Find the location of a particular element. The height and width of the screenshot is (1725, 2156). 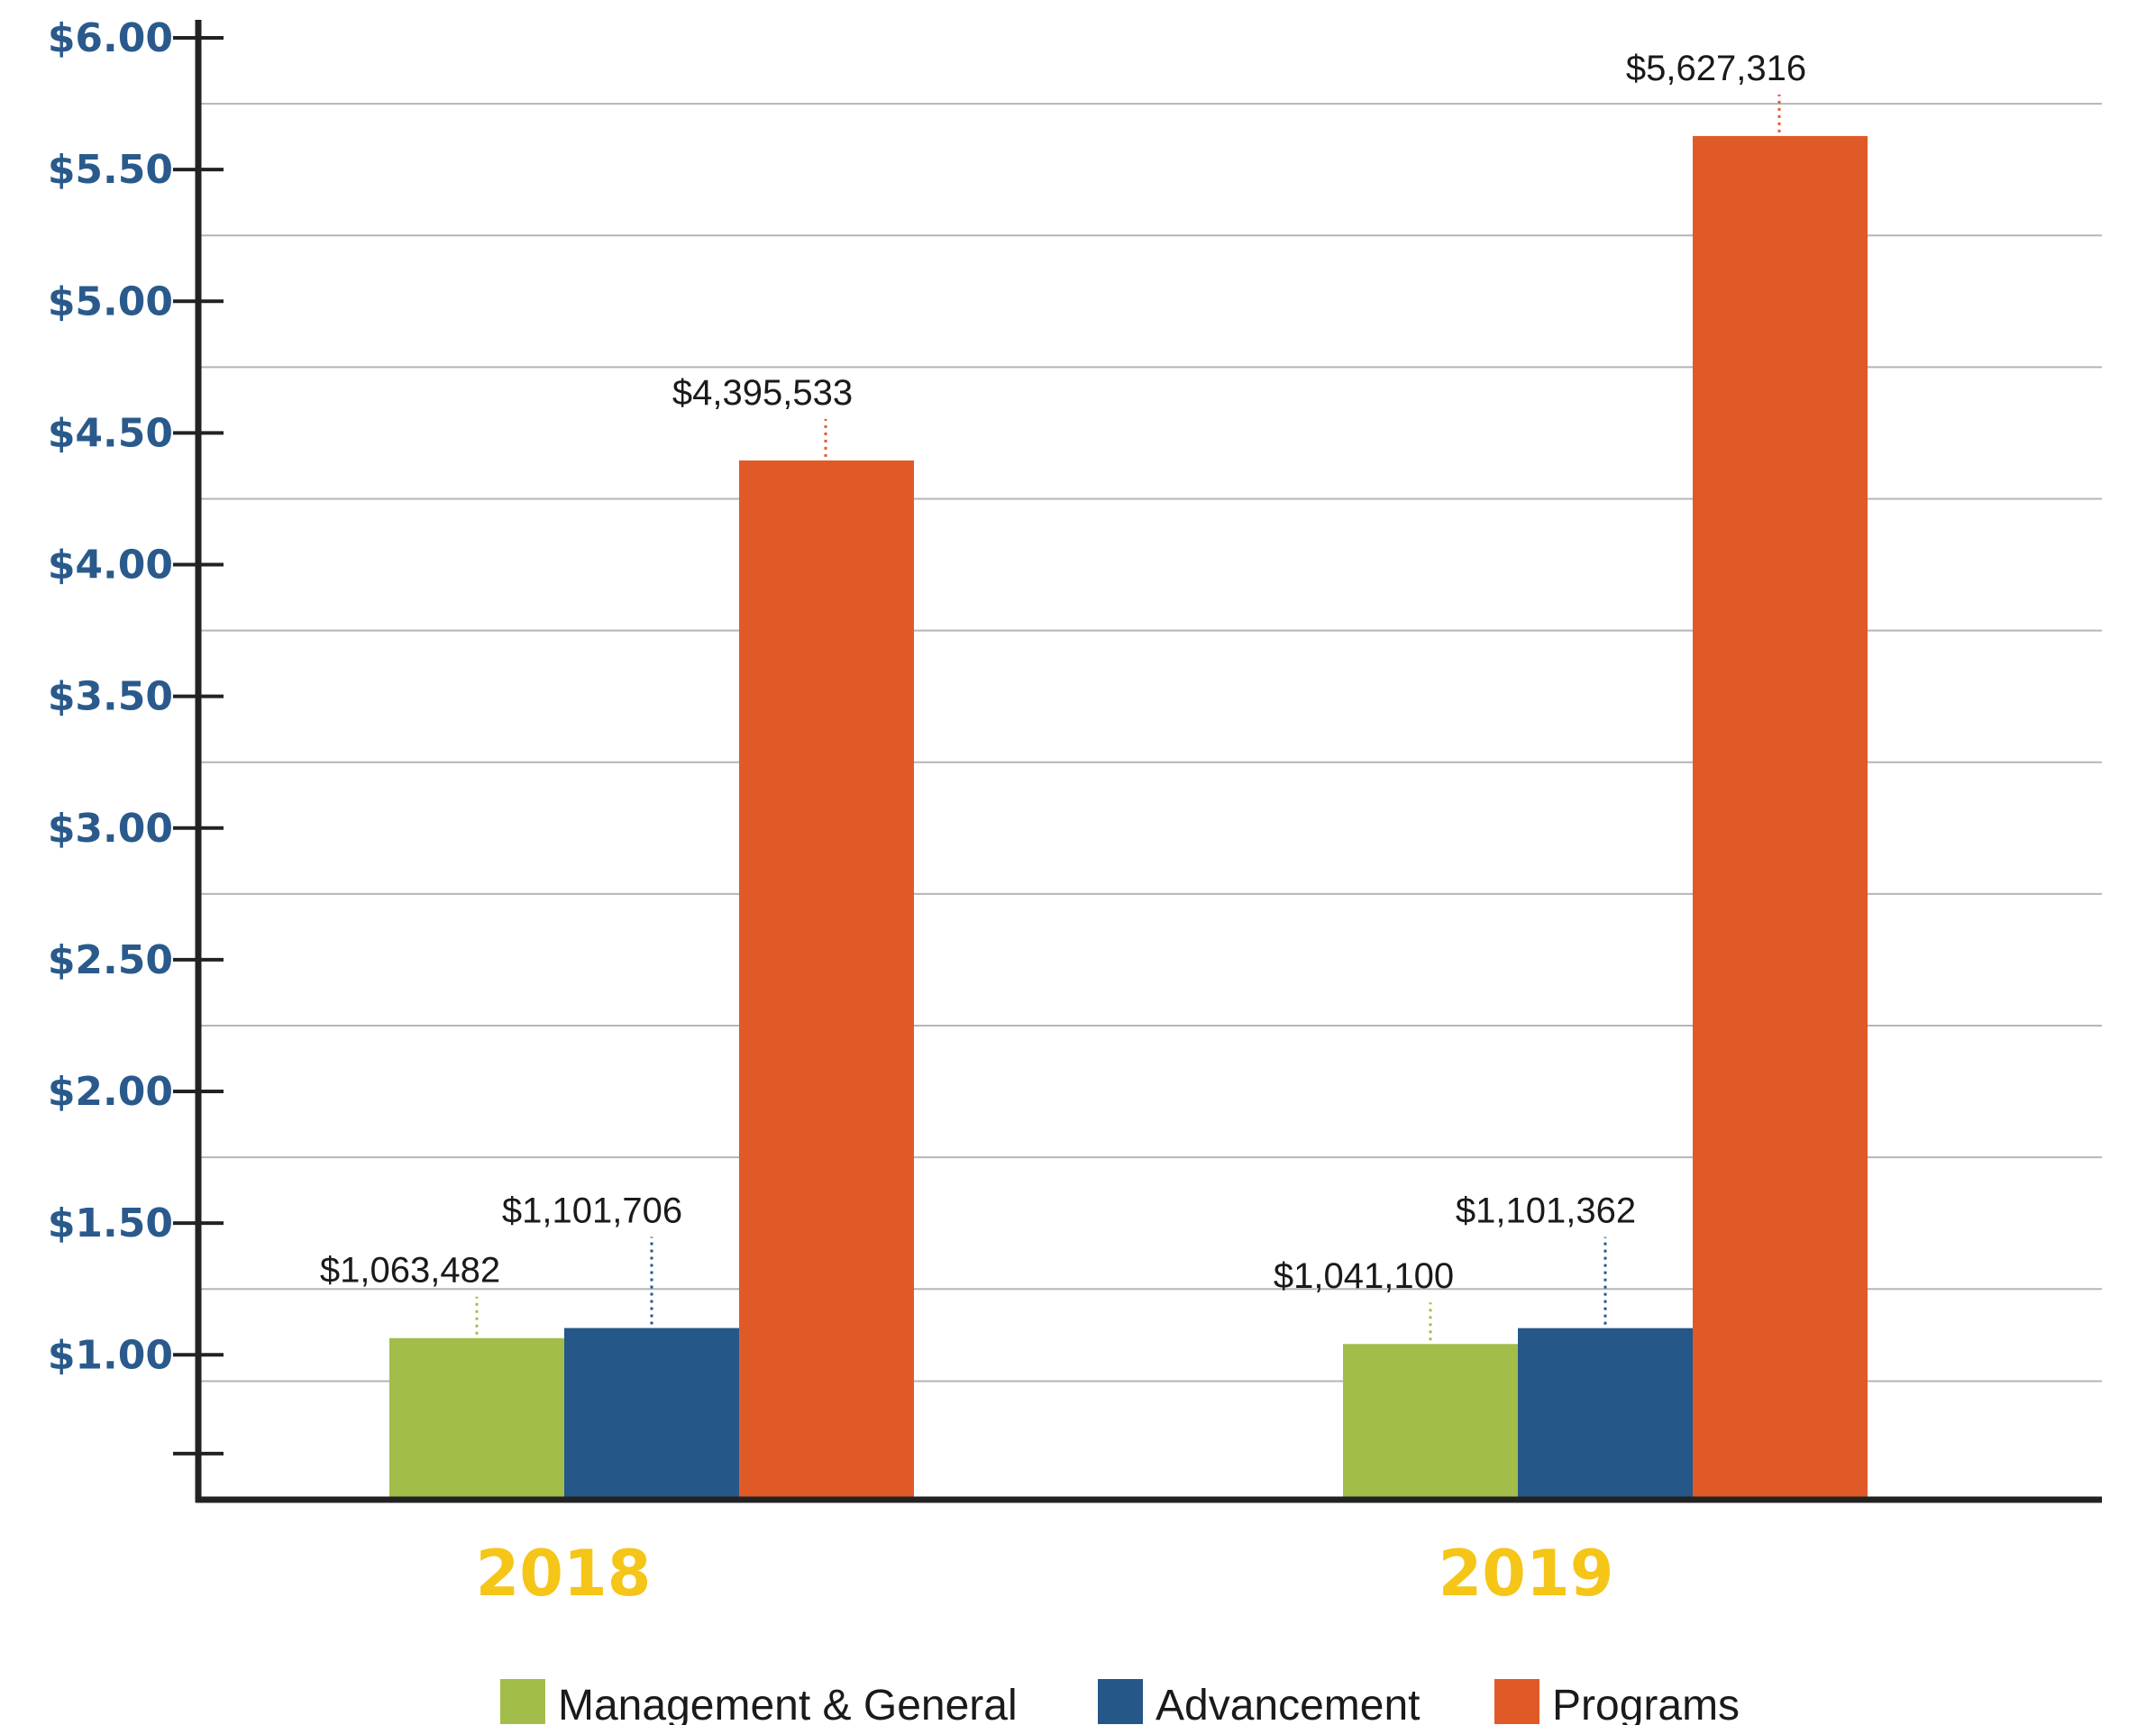

y-tick-label: $5.50 is located at coordinates (110, 170).